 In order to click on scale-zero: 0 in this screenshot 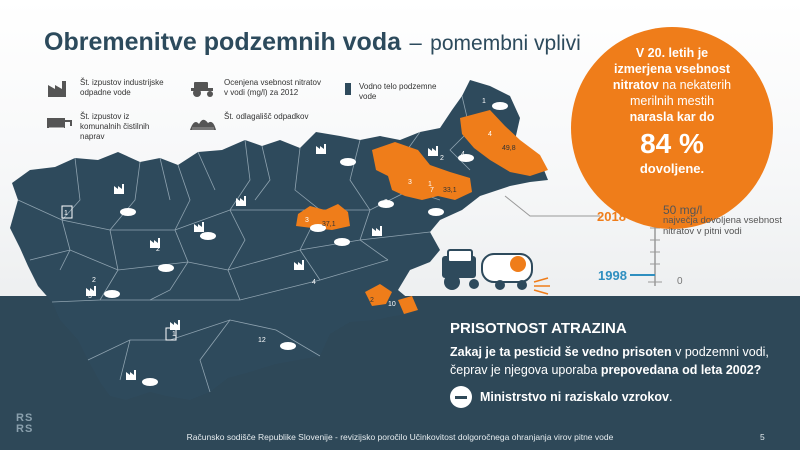, I will do `click(680, 281)`.